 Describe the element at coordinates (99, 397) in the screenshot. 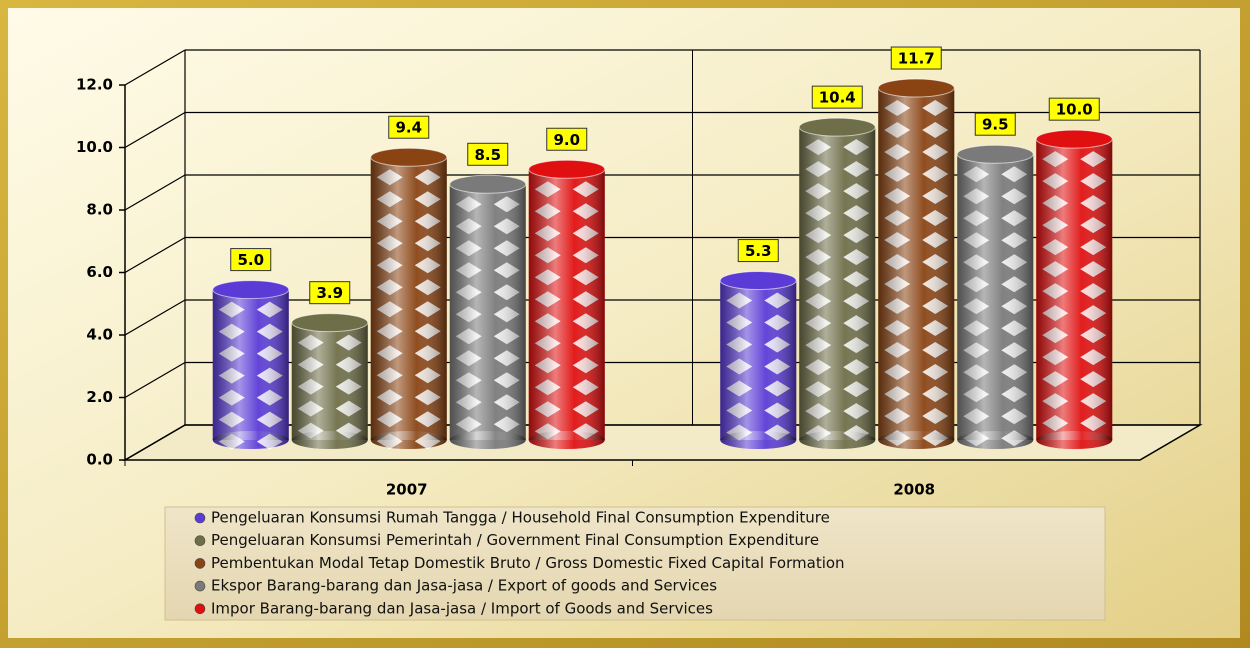

I see `y-tick-label: 2.0` at that location.